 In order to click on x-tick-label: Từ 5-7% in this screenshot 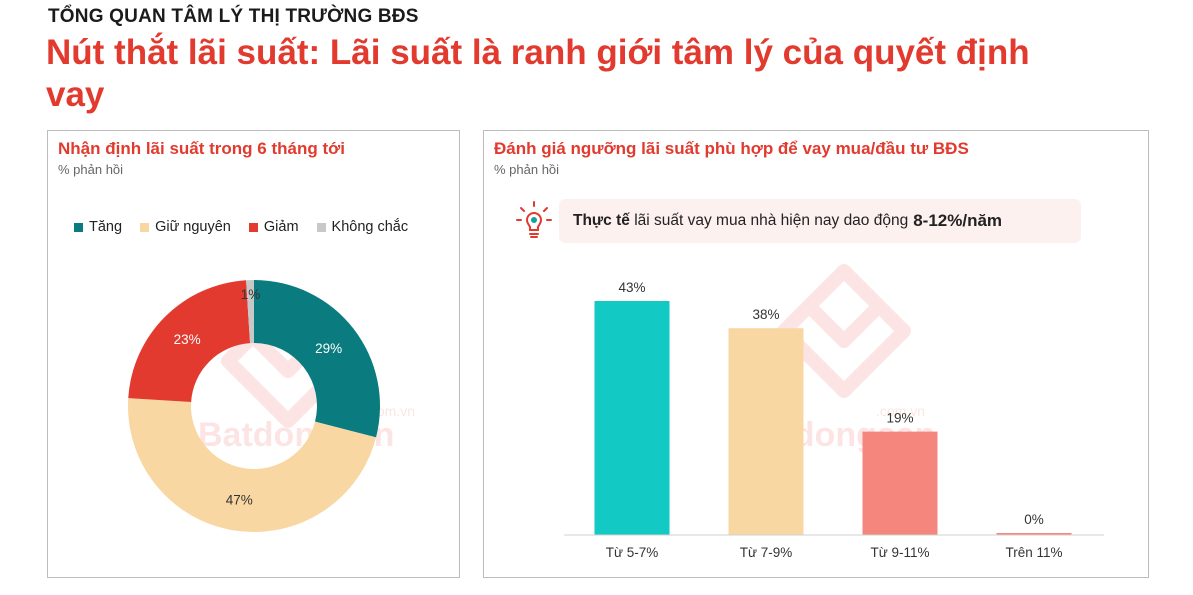, I will do `click(632, 552)`.